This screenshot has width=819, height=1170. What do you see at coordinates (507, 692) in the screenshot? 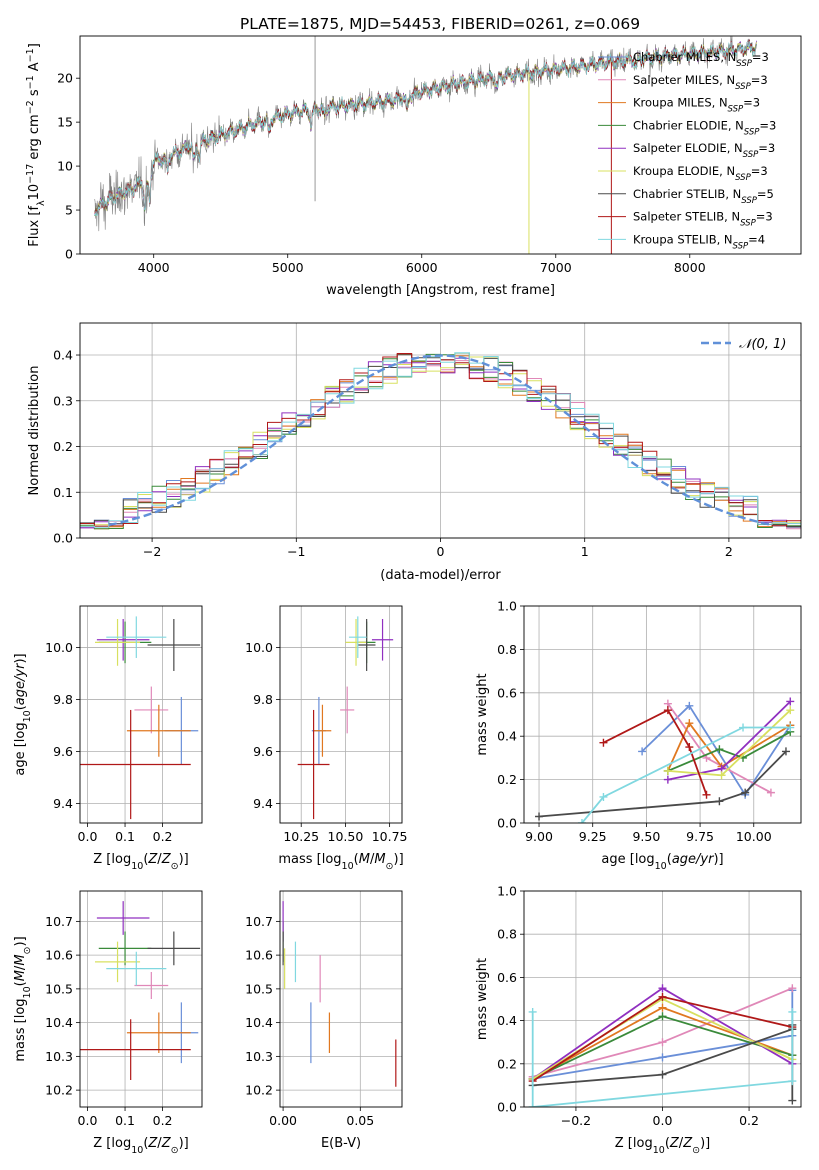
I see `y-tick-label: 0.6` at bounding box center [507, 692].